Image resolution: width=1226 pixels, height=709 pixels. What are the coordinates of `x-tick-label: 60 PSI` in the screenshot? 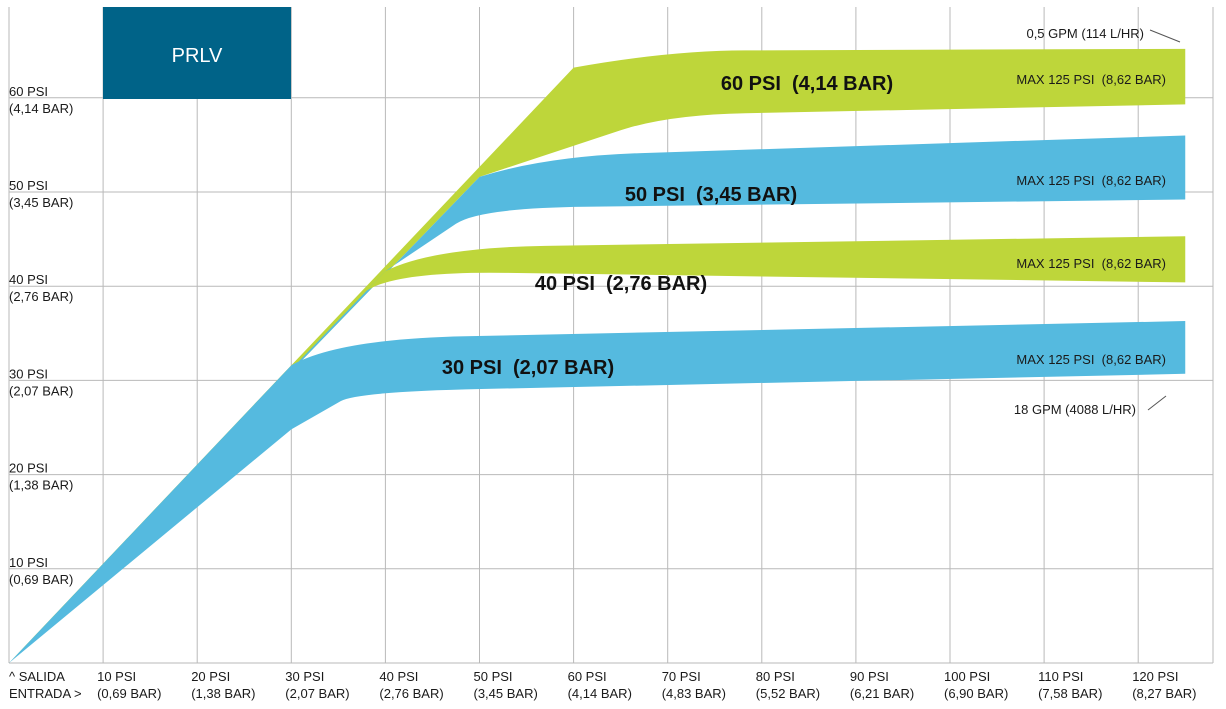 It's located at (587, 676).